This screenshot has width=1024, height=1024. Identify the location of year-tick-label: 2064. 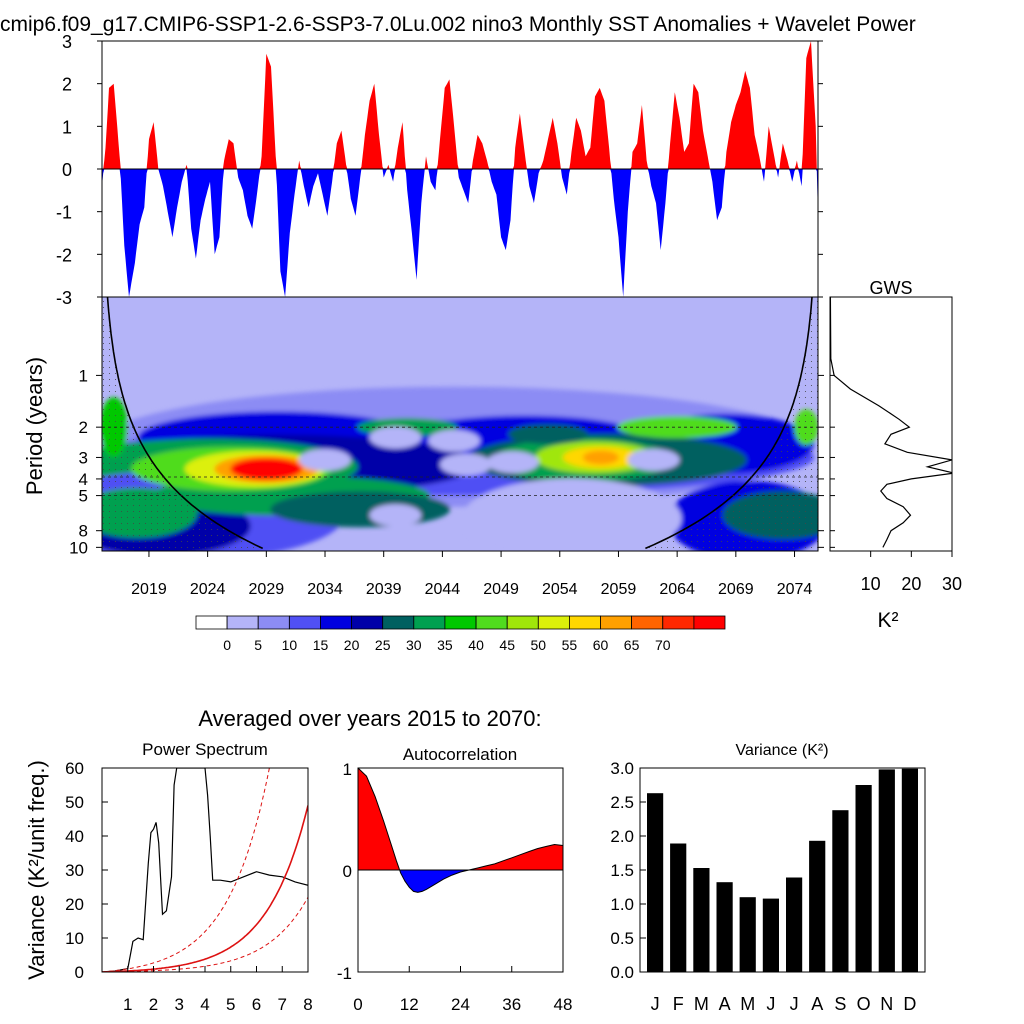
(677, 589).